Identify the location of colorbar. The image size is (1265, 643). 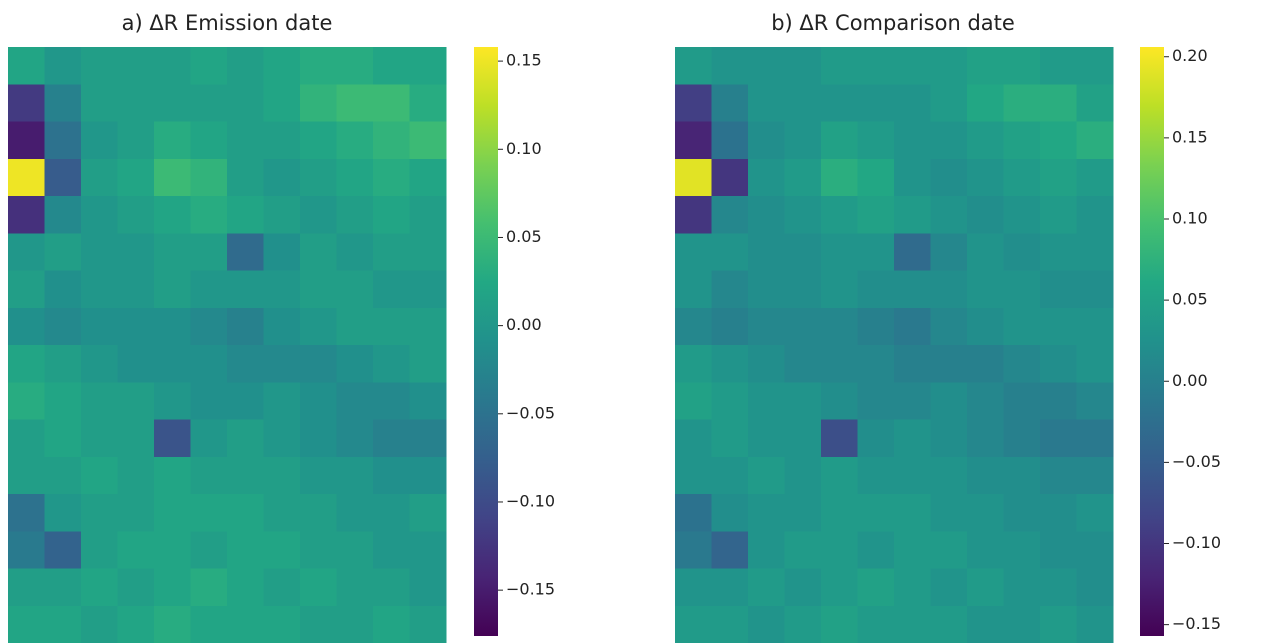
(486, 341).